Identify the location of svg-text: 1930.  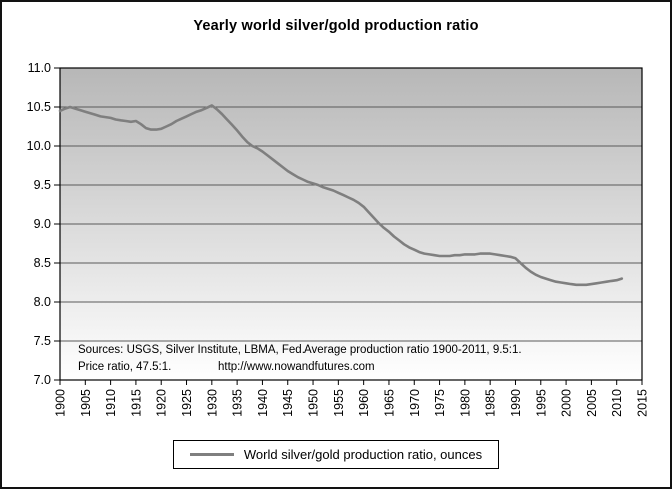
(212, 403).